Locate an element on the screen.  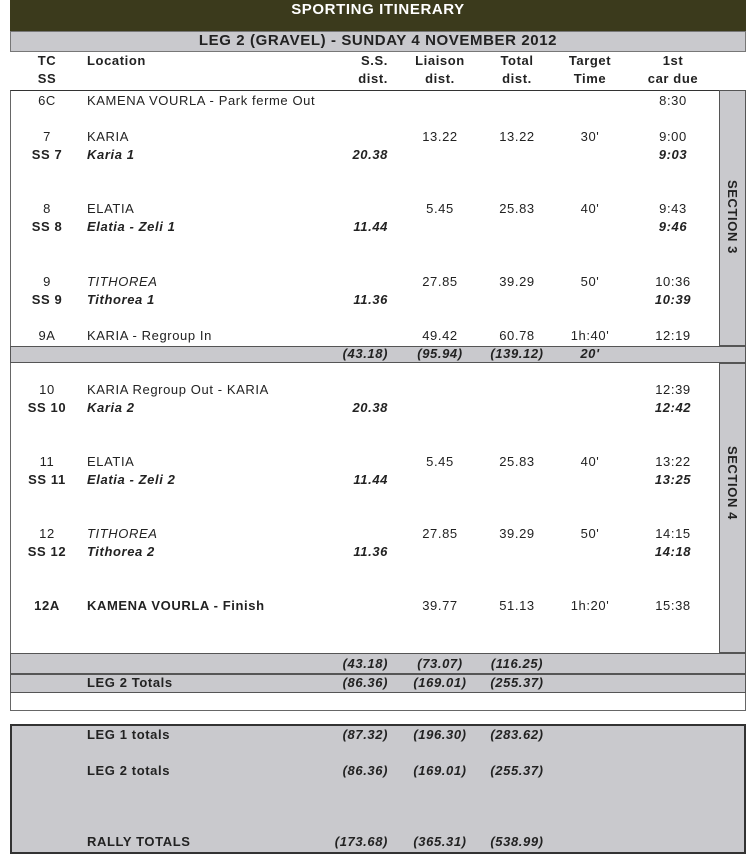
column-header: car due is located at coordinates (673, 78).